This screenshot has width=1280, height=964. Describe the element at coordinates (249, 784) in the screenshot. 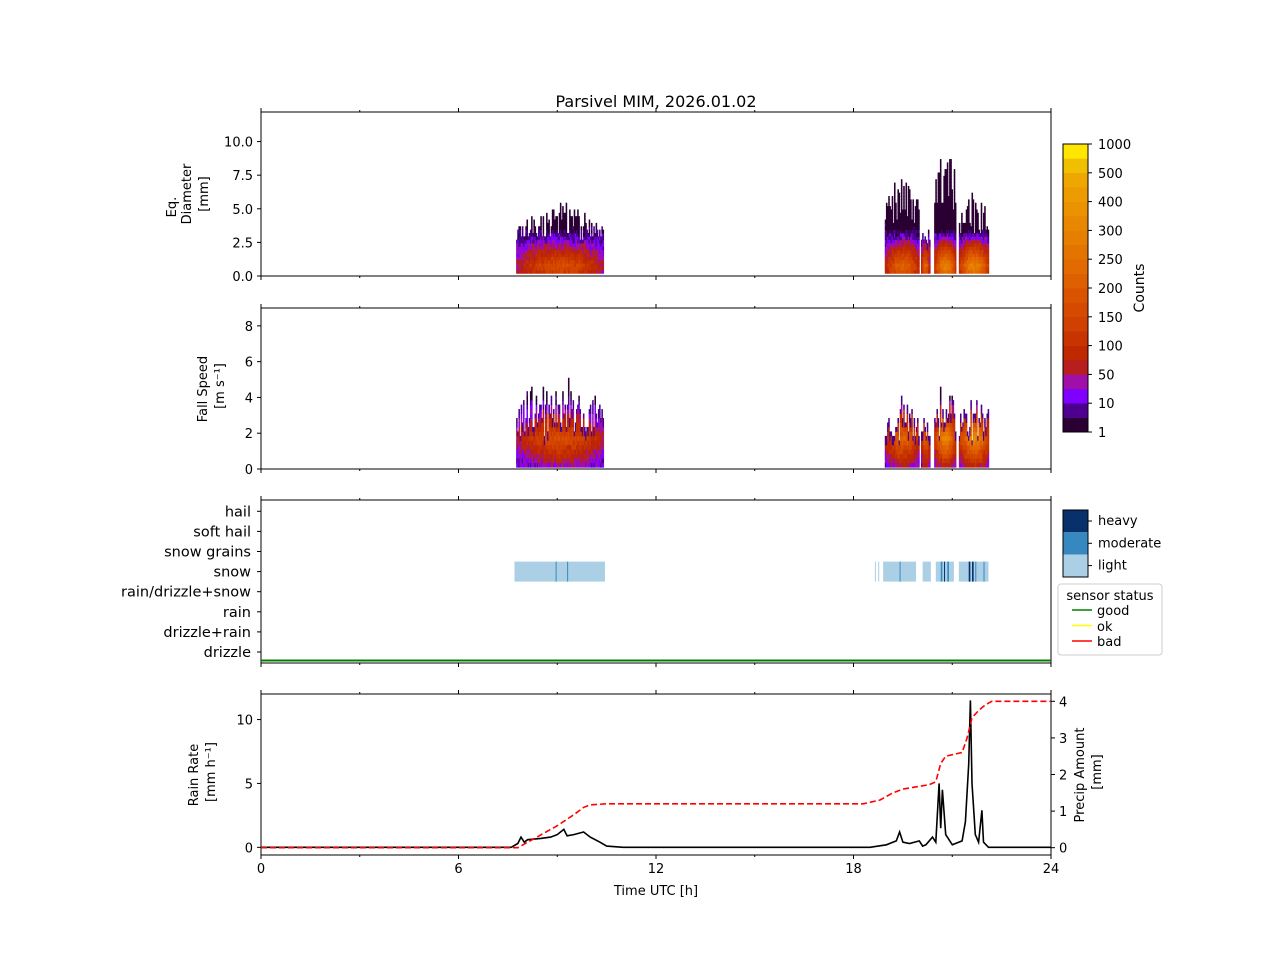

I see `y-tick-label: 5` at that location.